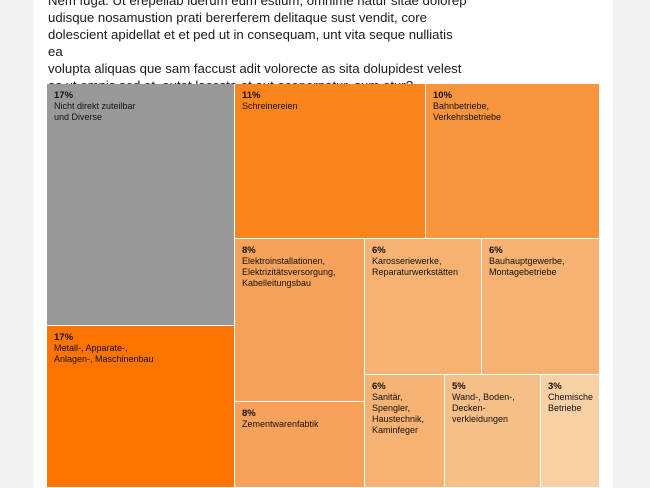  What do you see at coordinates (483, 408) in the screenshot?
I see `cell-label: Wand-, Boden-, Decken- verkleidungen` at bounding box center [483, 408].